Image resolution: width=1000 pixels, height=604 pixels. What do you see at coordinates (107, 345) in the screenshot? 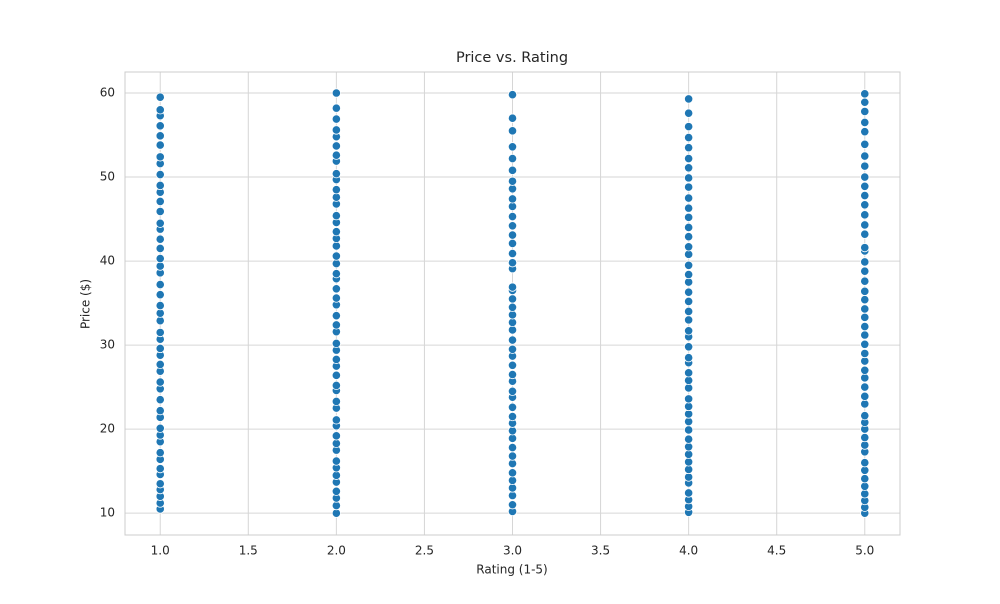
I see `y-tick-label: 30` at bounding box center [107, 345].